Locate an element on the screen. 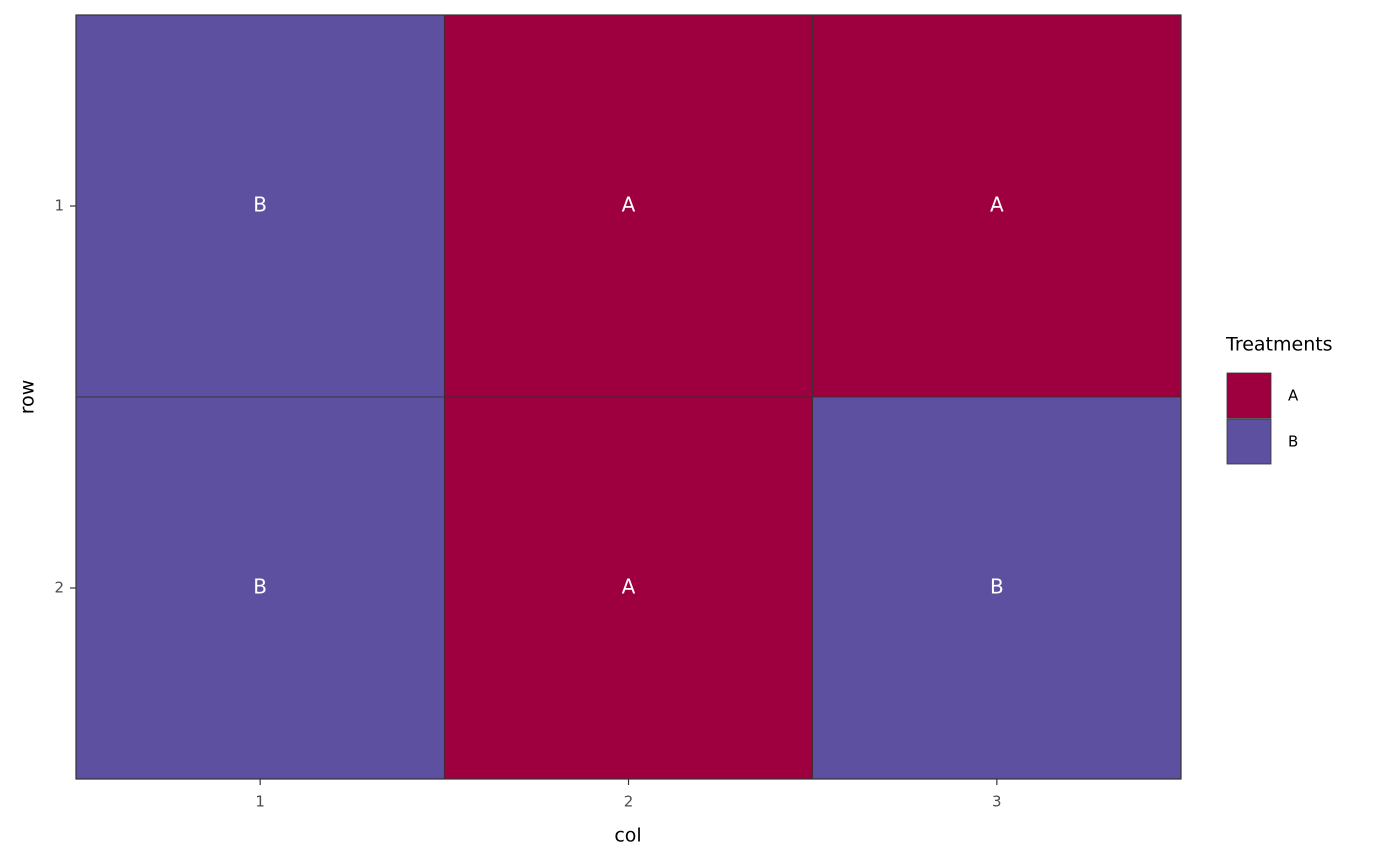 The width and height of the screenshot is (1400, 866). y-tick-label: 2 is located at coordinates (59, 588).